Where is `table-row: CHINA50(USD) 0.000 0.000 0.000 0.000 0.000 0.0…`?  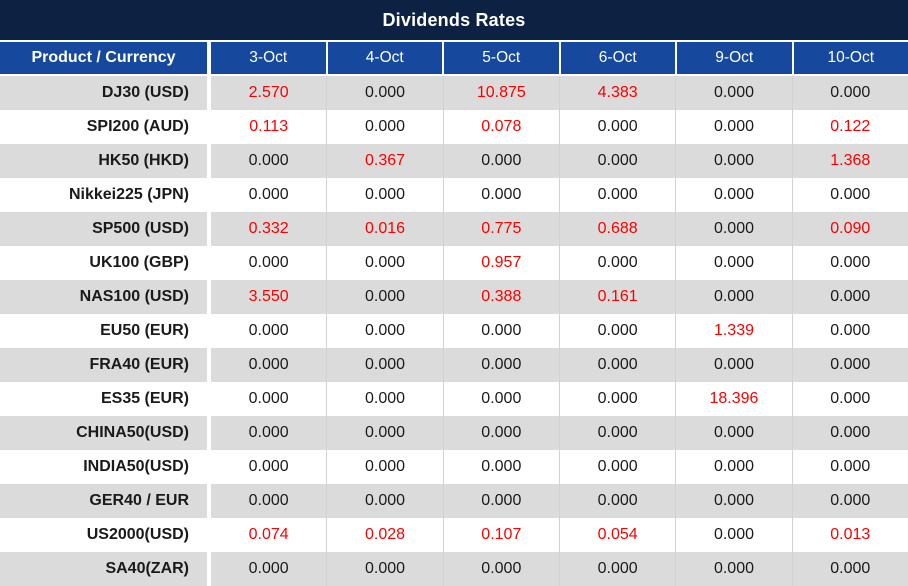 table-row: CHINA50(USD) 0.000 0.000 0.000 0.000 0.000 0.0… is located at coordinates (454, 433).